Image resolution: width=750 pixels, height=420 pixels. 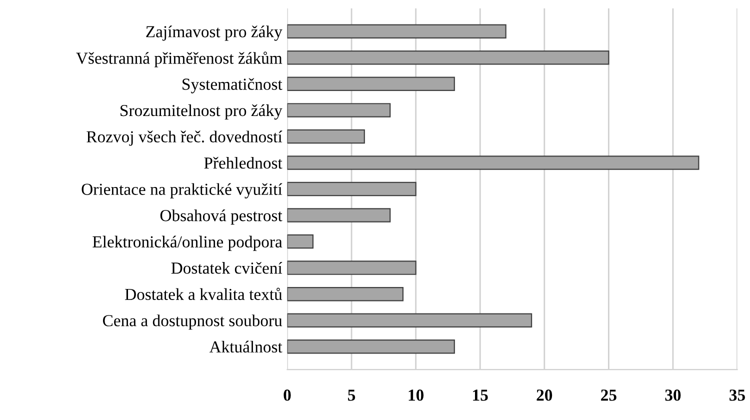 I want to click on y-tick-label: Rozvoj všech řeč. dovedností, so click(x=184, y=138).